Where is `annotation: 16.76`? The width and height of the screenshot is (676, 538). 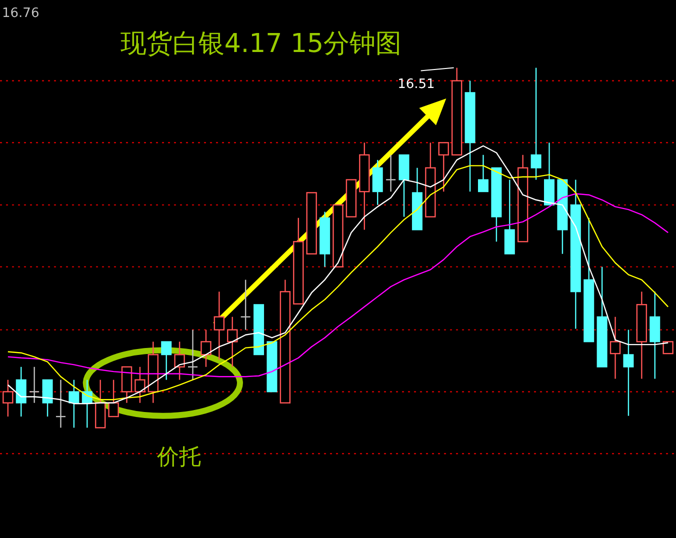 annotation: 16.76 is located at coordinates (21, 13).